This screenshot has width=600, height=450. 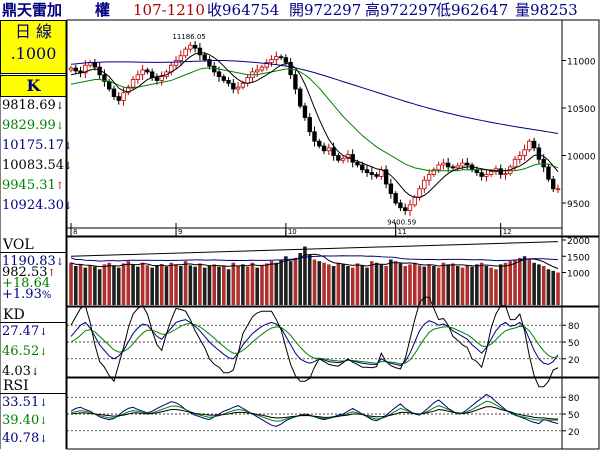 I want to click on stock-type: 權, so click(x=103, y=10).